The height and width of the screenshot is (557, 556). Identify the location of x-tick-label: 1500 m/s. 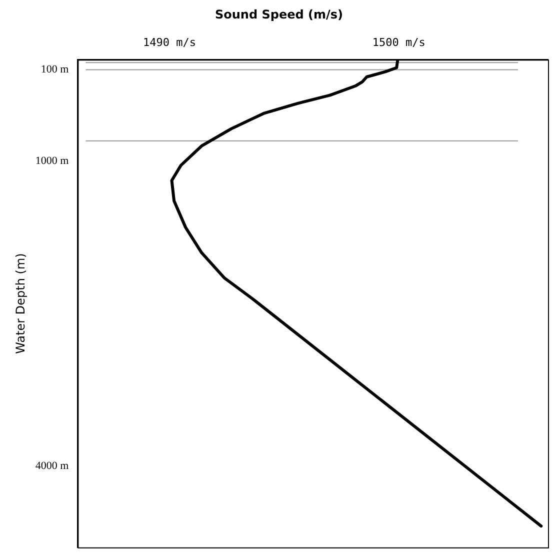
(399, 42).